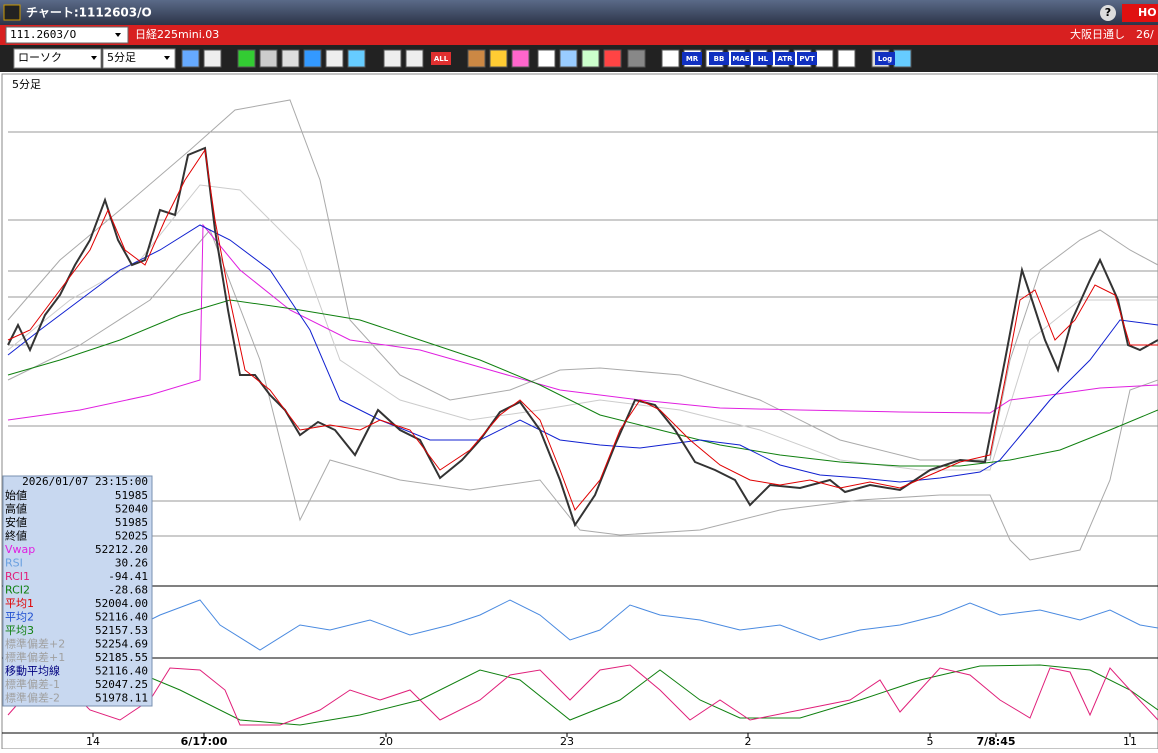 The height and width of the screenshot is (753, 1158). I want to click on rci2-line, so click(582, 695).